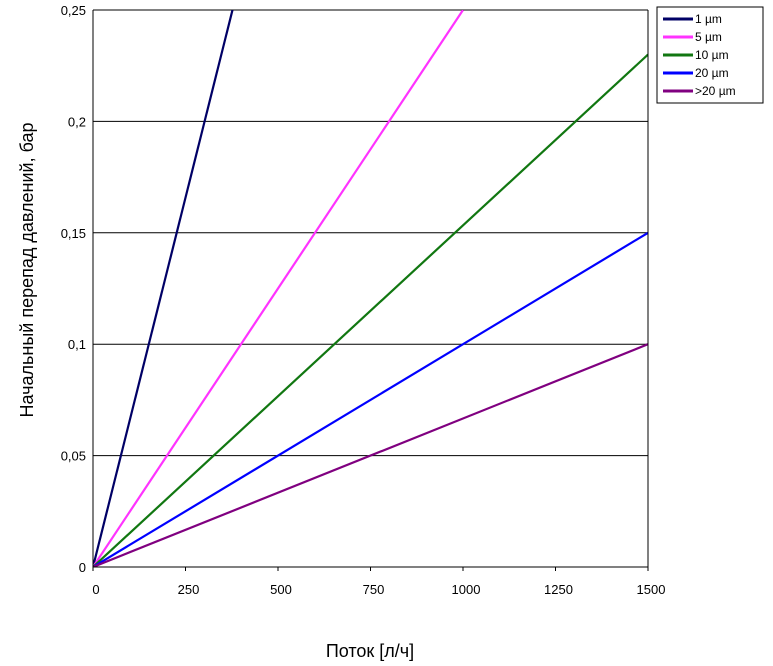 Image resolution: width=773 pixels, height=666 pixels. I want to click on legend: 1 µm 5 µm 10 µm 20 µm >20 µm, so click(710, 55).